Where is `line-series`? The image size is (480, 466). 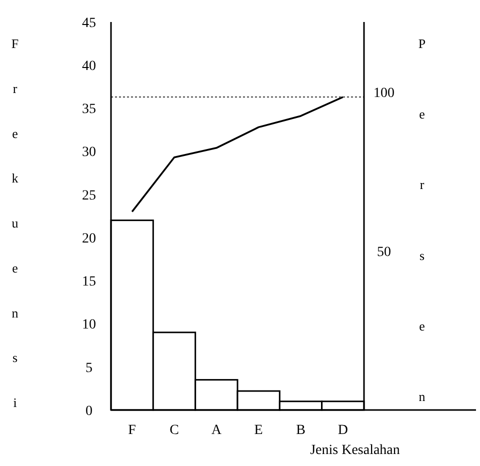
line-series is located at coordinates (237, 154).